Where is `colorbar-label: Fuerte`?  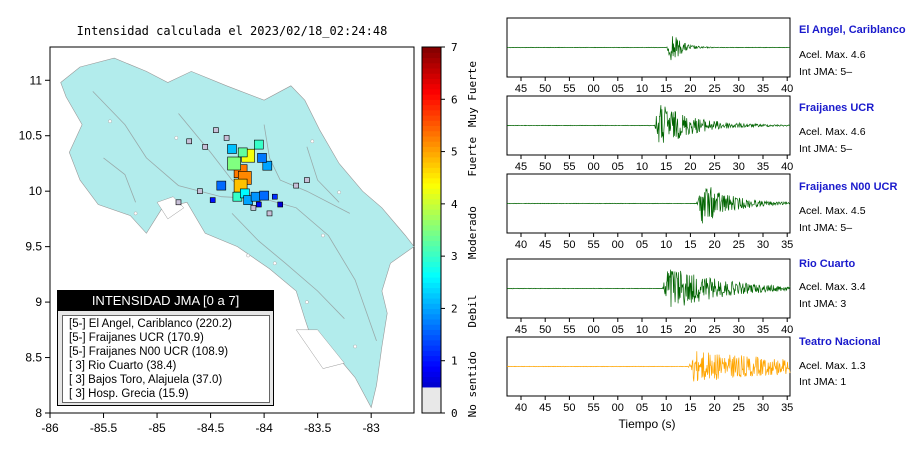 colorbar-label: Fuerte is located at coordinates (472, 157).